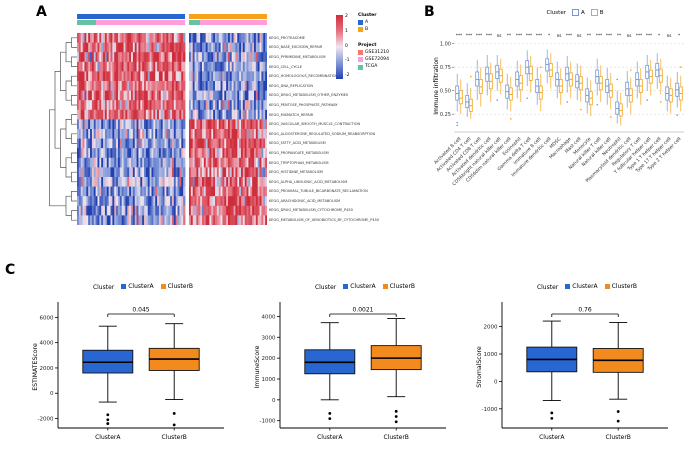  I want to click on estimate-legend: Cluster ClusterA ClusterB, so click(143, 287).